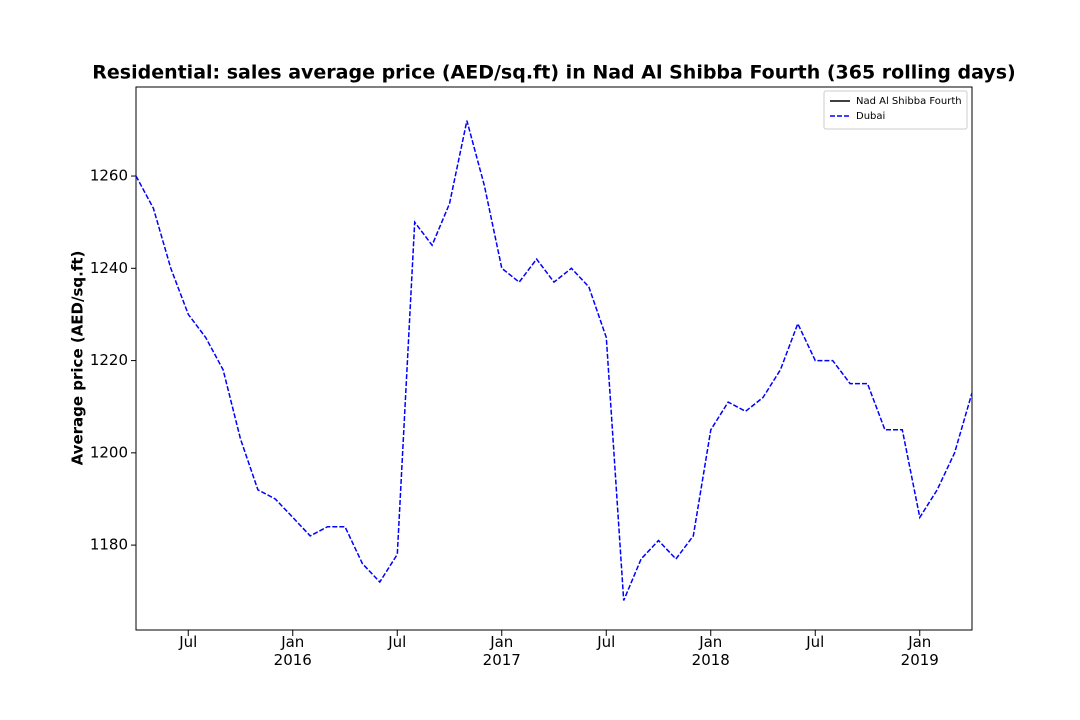 The image size is (1080, 720). Describe the element at coordinates (109, 176) in the screenshot. I see `y-tick-label: 1260` at that location.